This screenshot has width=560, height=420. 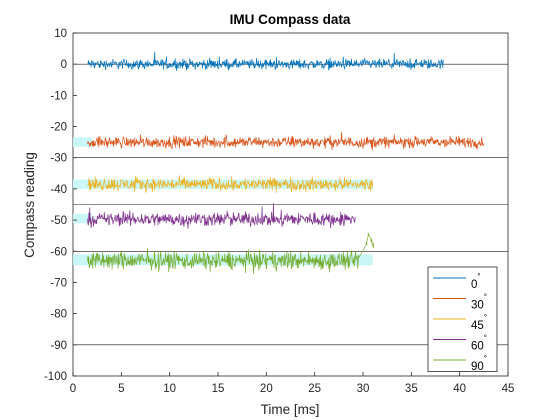 What do you see at coordinates (58, 128) in the screenshot?
I see `y-tick-label: -20` at bounding box center [58, 128].